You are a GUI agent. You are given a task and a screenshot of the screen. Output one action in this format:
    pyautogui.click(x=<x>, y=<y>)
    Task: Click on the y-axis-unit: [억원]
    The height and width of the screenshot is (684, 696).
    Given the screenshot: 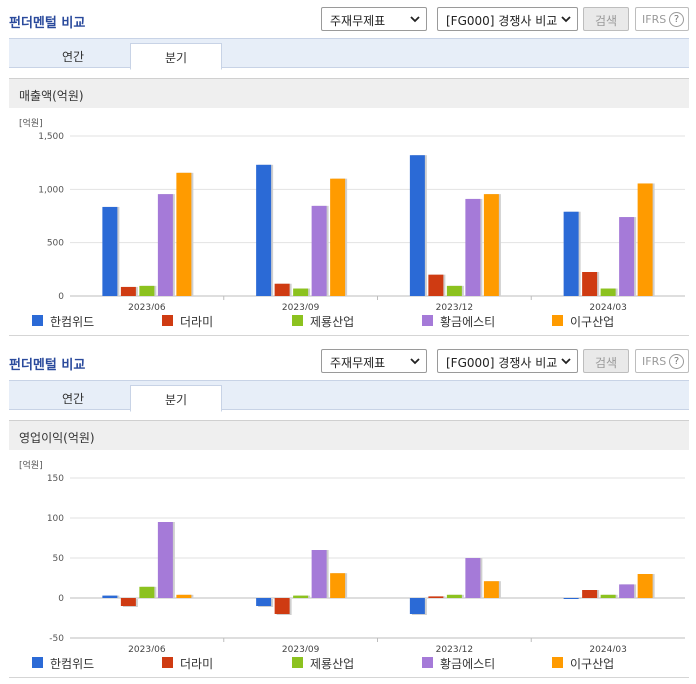 What is the action you would take?
    pyautogui.click(x=31, y=465)
    